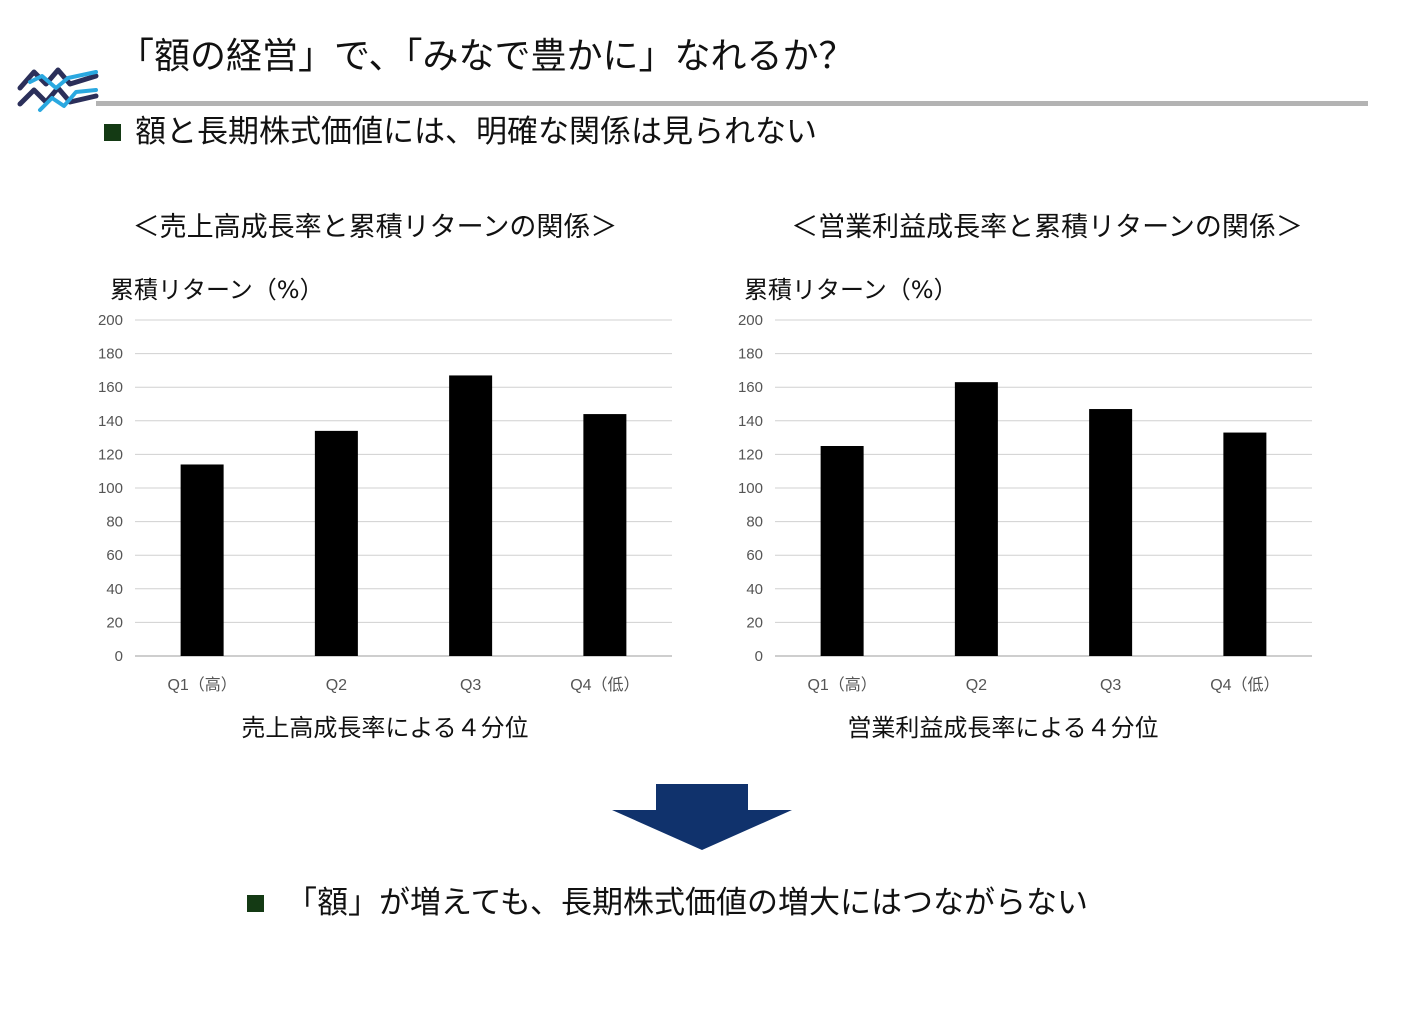 The height and width of the screenshot is (1031, 1425). Describe the element at coordinates (63, 80) in the screenshot. I see `logo-light-wave-top` at that location.